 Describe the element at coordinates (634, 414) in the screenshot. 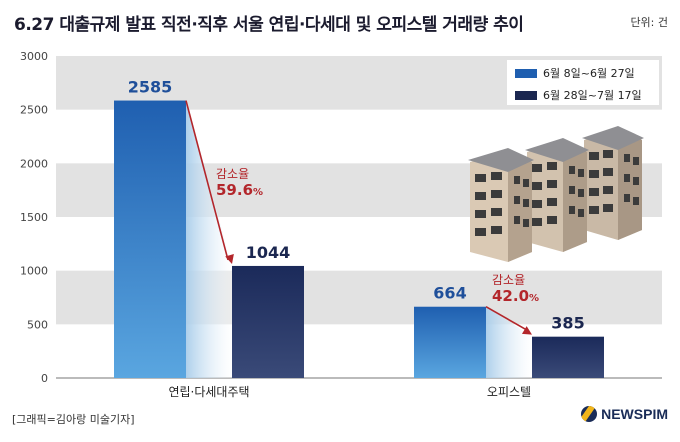

I see `logo-text: NEWSPIM` at that location.